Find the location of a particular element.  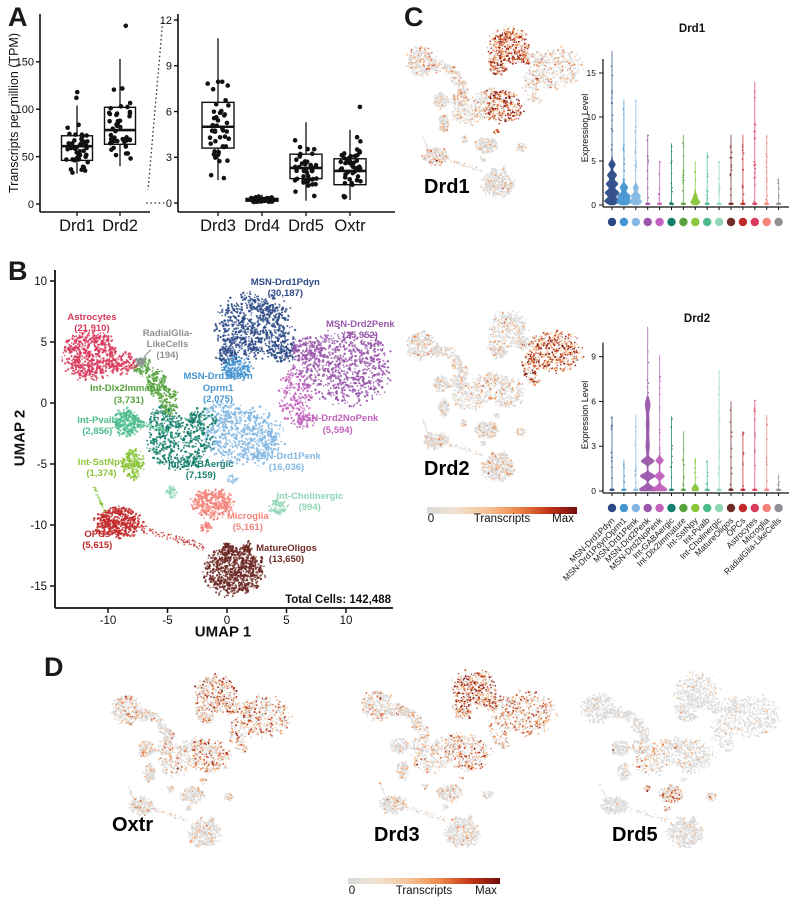

feature-plot-drd2 is located at coordinates (494, 392).